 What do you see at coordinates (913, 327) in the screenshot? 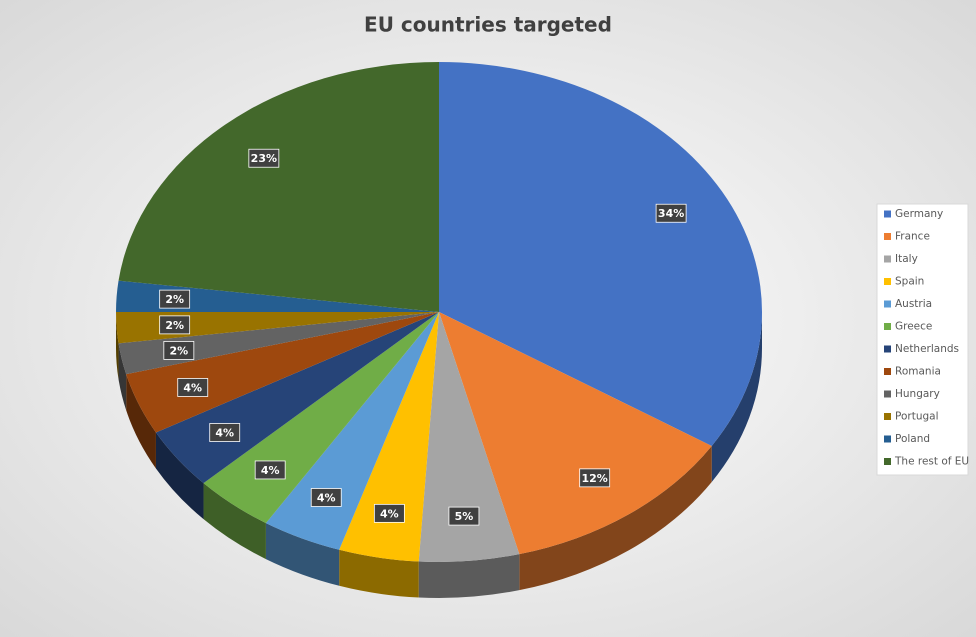
I see `legend-label: Greece` at bounding box center [913, 327].